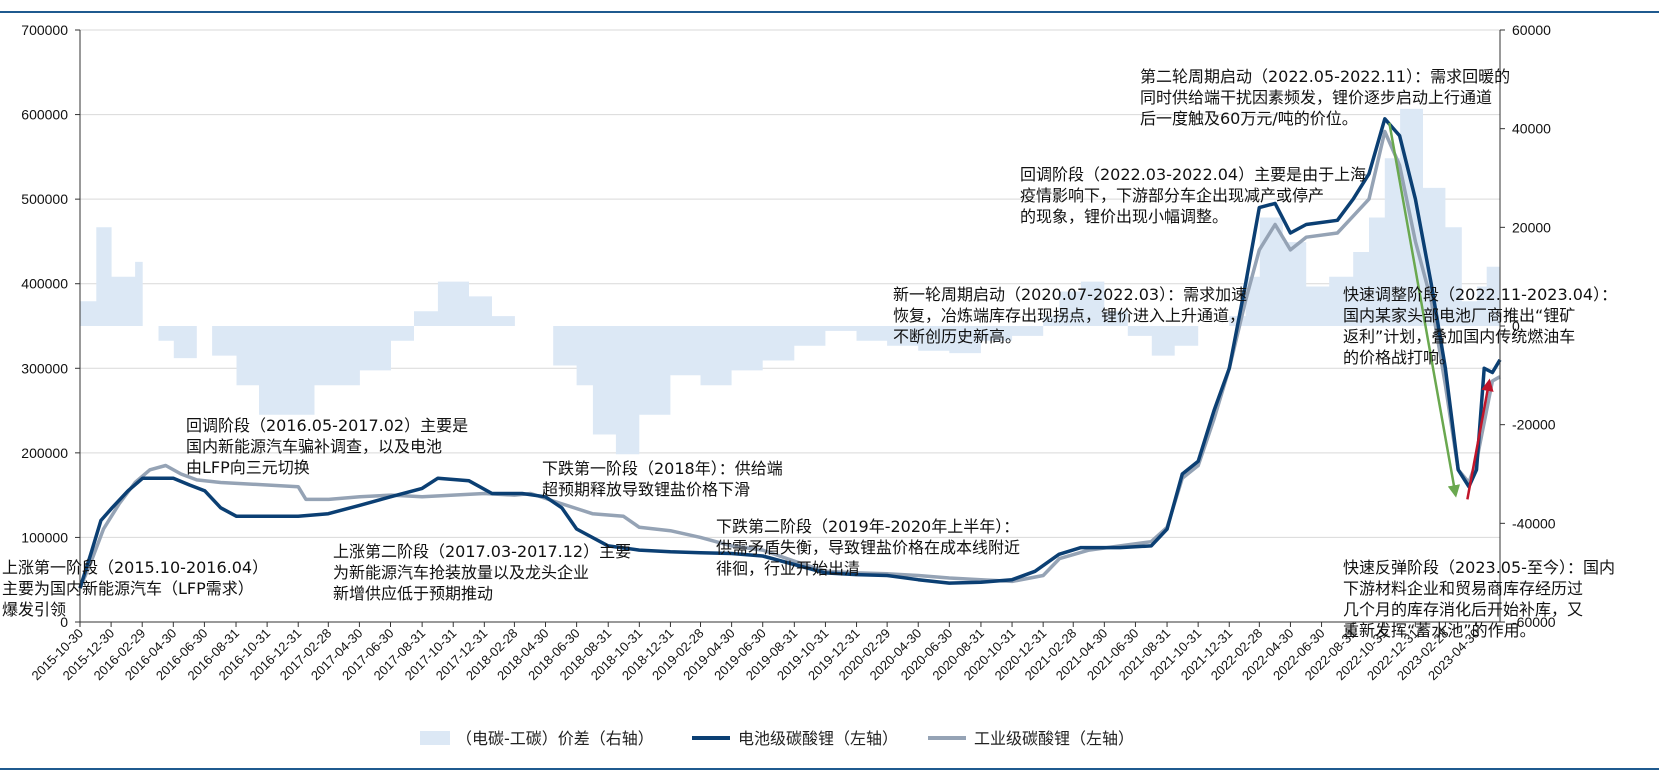  Describe the element at coordinates (957, 336) in the screenshot. I see `annotation-line: 不断创历史新高。` at that location.